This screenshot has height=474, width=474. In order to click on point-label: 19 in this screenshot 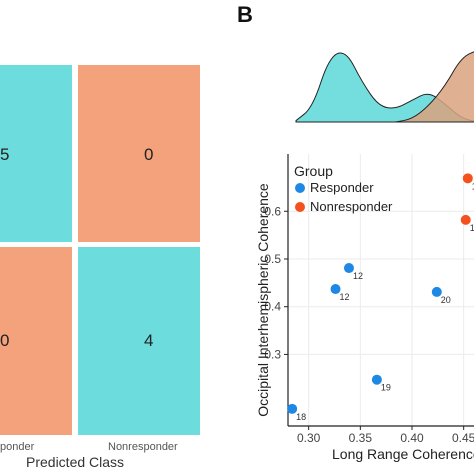, I will do `click(386, 388)`.